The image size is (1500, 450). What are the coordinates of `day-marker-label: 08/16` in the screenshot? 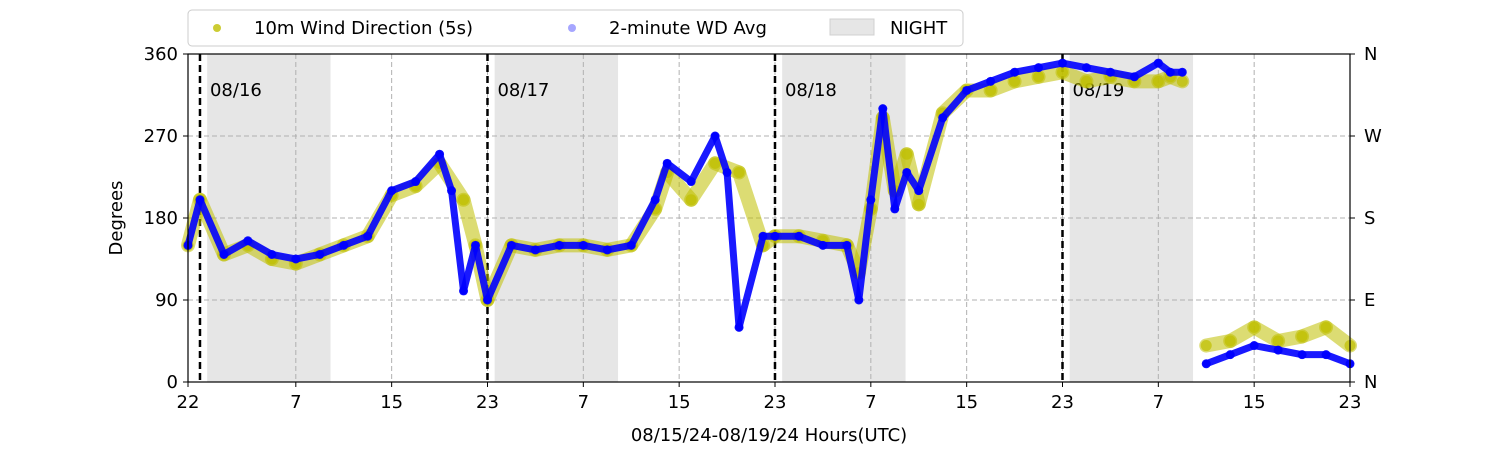 It's located at (236, 90).